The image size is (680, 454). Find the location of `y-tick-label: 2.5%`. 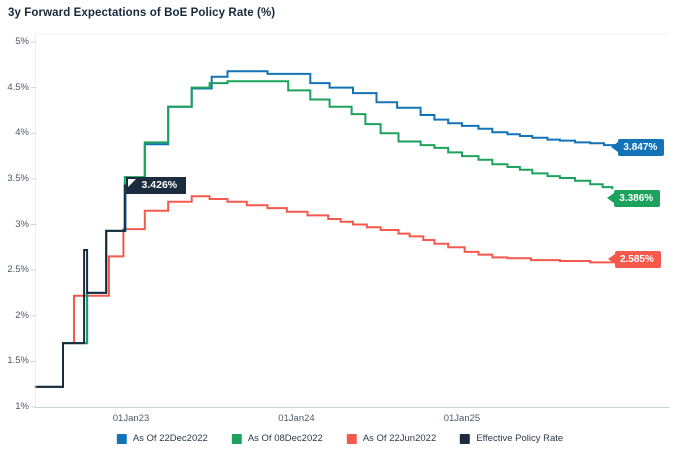

y-tick-label: 2.5% is located at coordinates (18, 270).